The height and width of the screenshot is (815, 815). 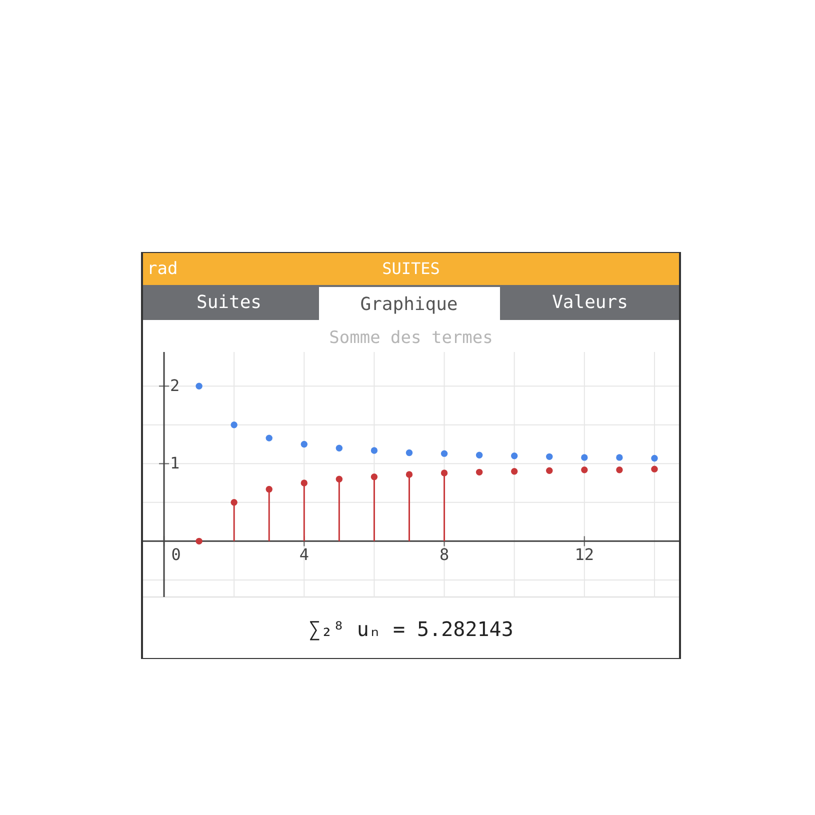 What do you see at coordinates (229, 302) in the screenshot?
I see `text: Suites` at bounding box center [229, 302].